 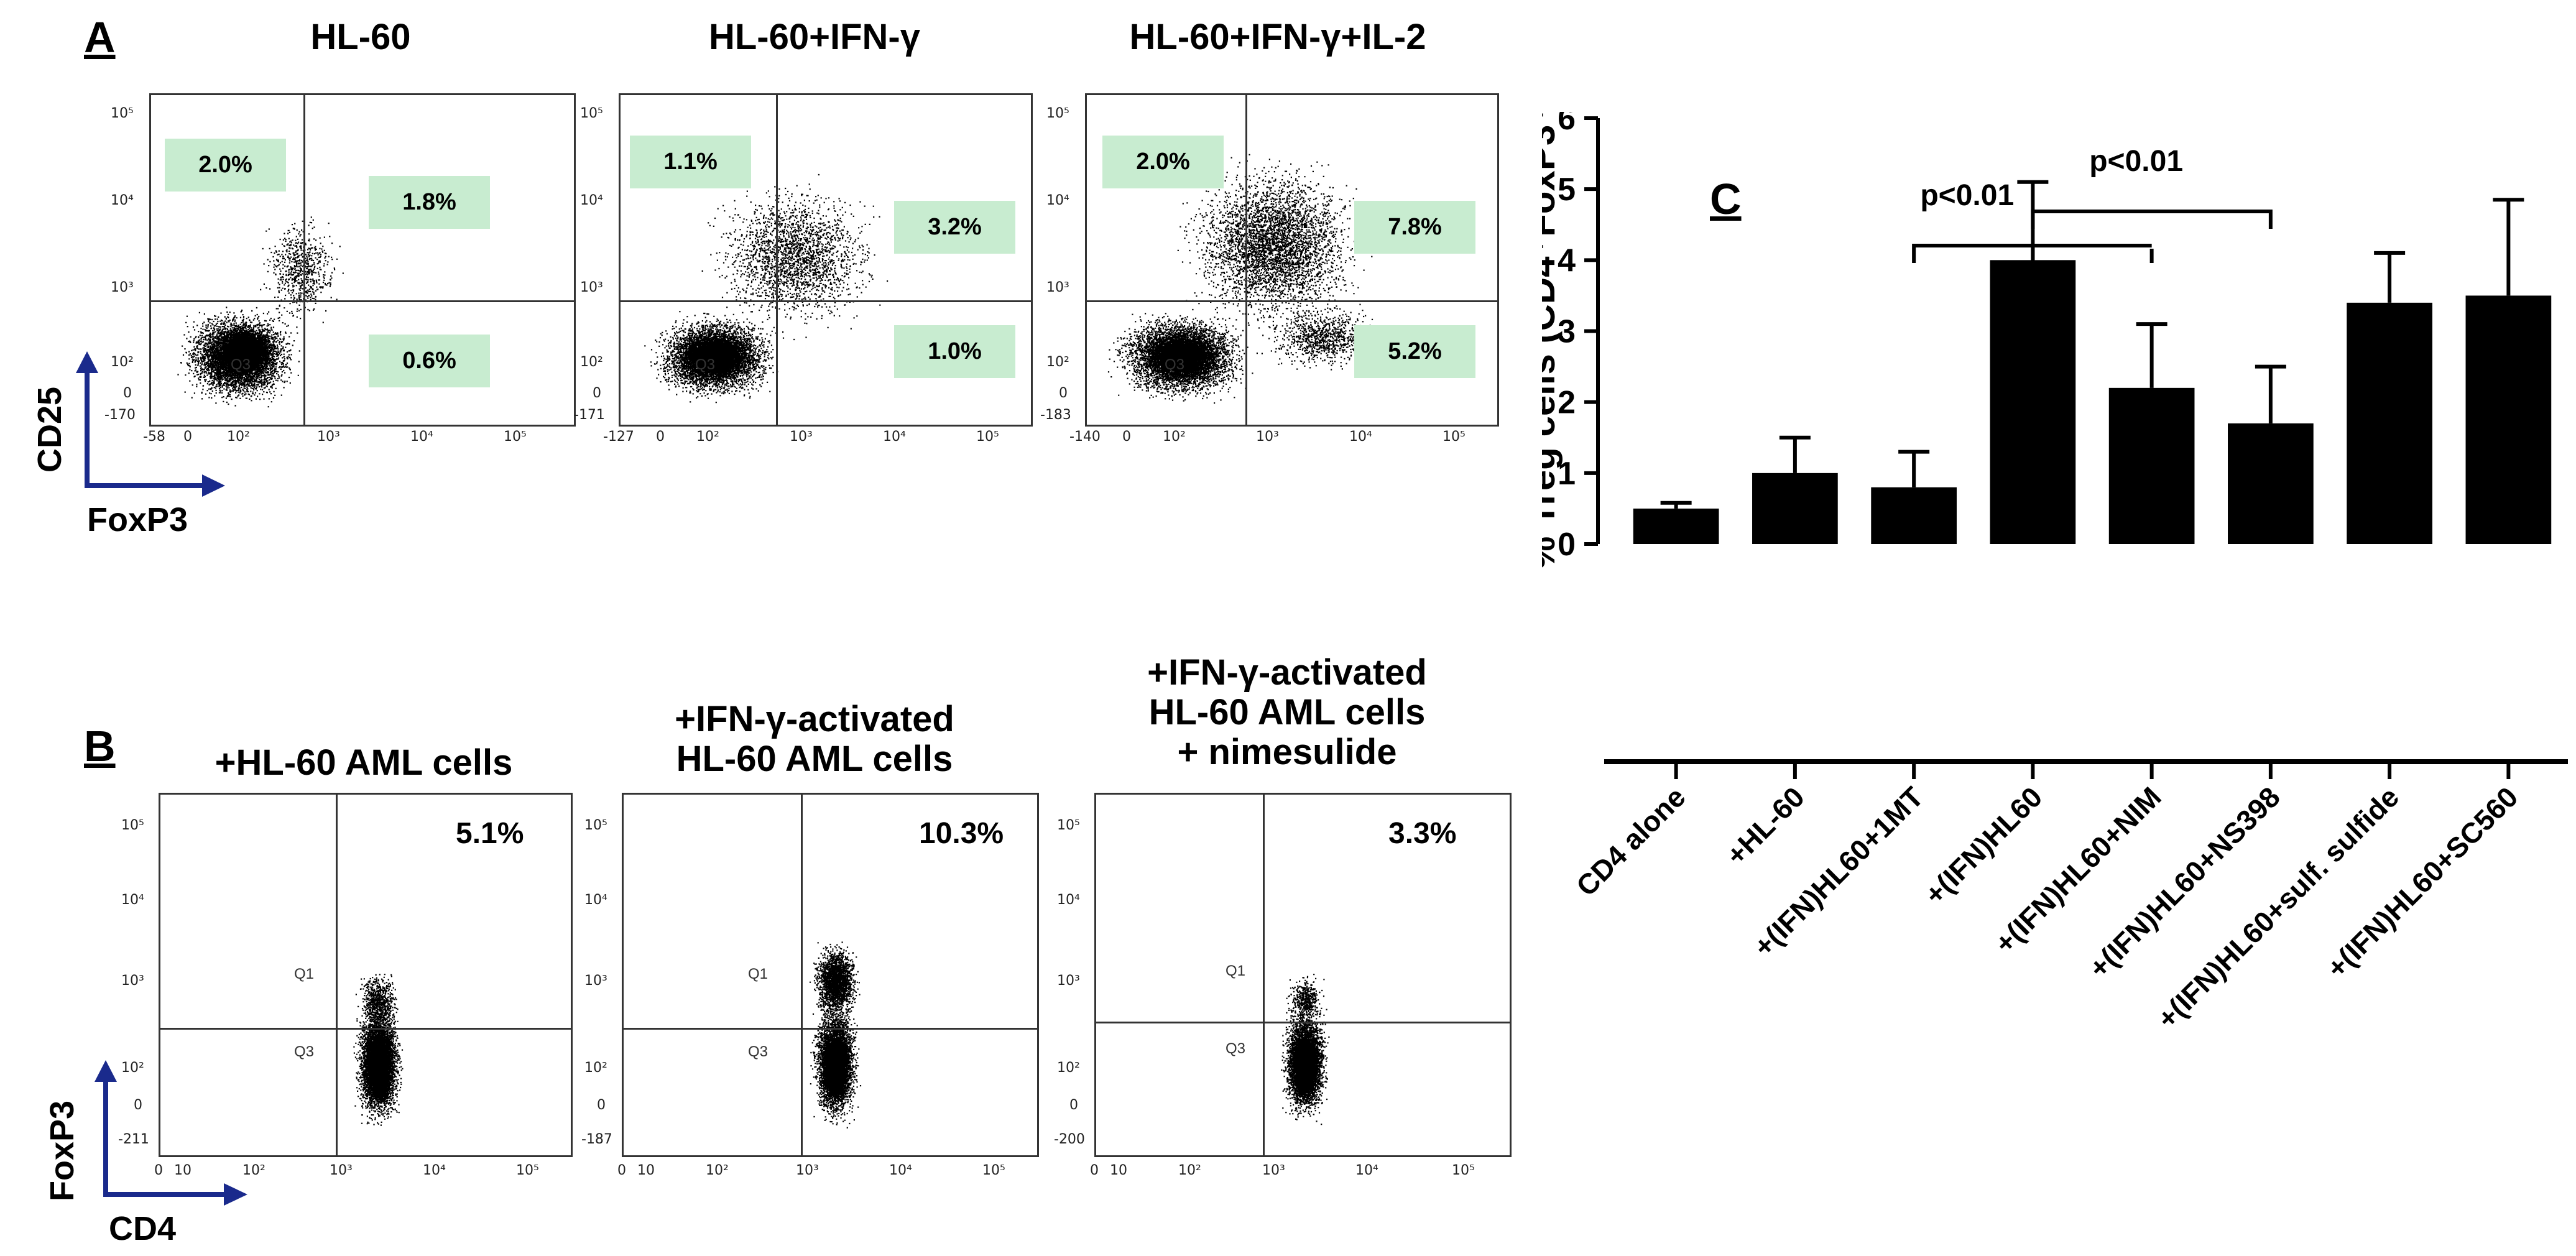 I want to click on flow-plot-b2: 10.3% Q1 Q3, so click(x=830, y=975).